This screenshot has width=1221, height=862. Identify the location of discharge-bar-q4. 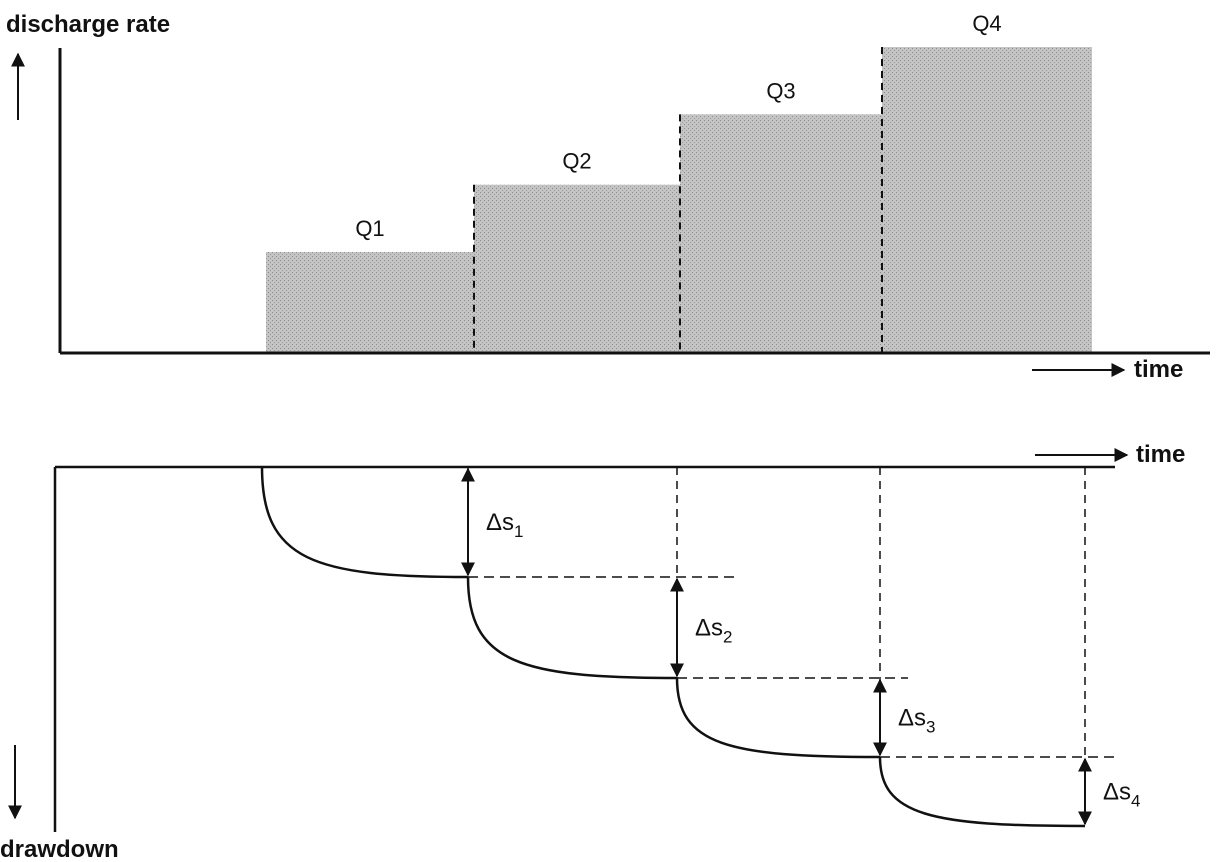
(987, 200).